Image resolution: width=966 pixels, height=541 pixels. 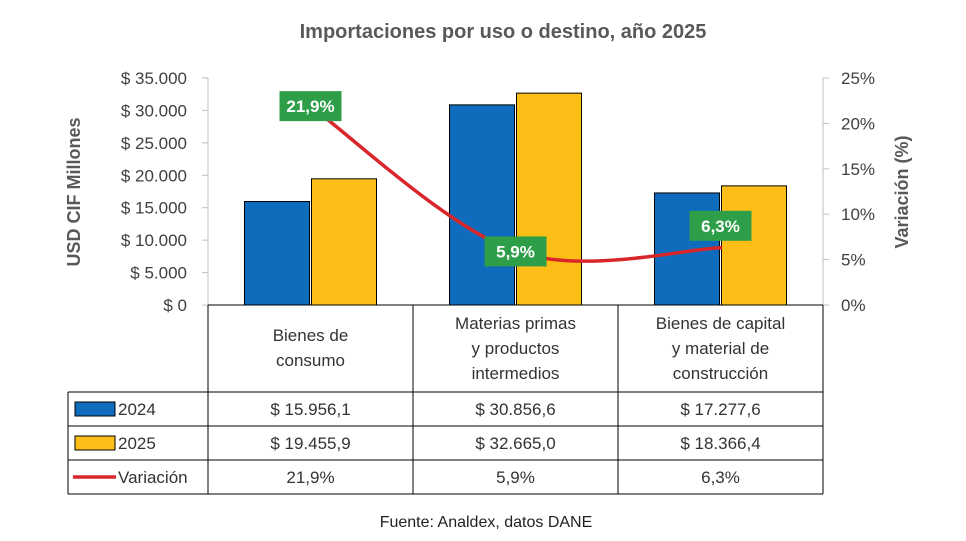 I want to click on data-label-2: 5,9%, so click(x=515, y=251).